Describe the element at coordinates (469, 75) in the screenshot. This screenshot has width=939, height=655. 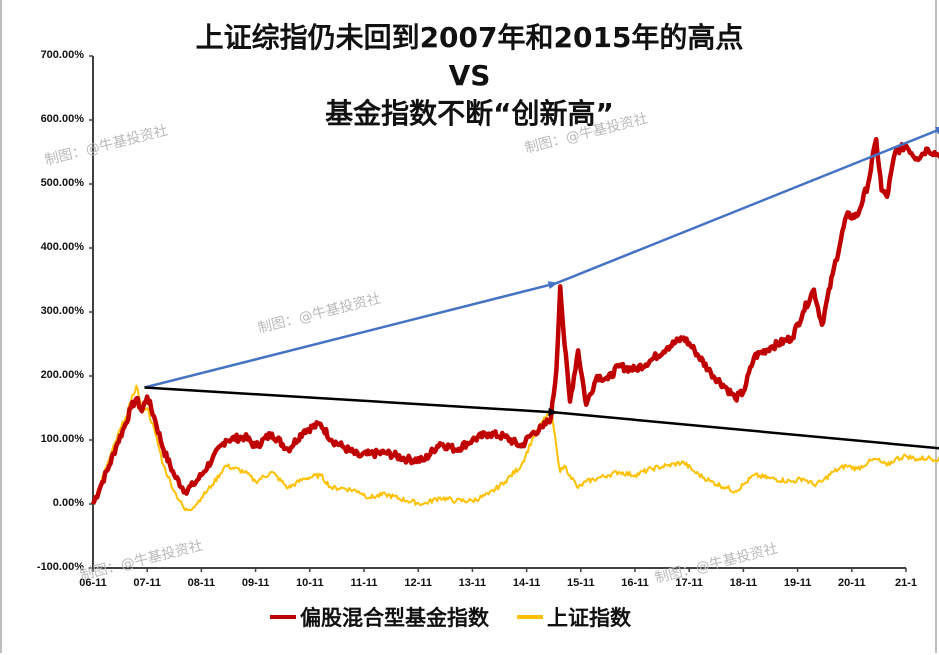
I see `chart-title-line-2: VS` at that location.